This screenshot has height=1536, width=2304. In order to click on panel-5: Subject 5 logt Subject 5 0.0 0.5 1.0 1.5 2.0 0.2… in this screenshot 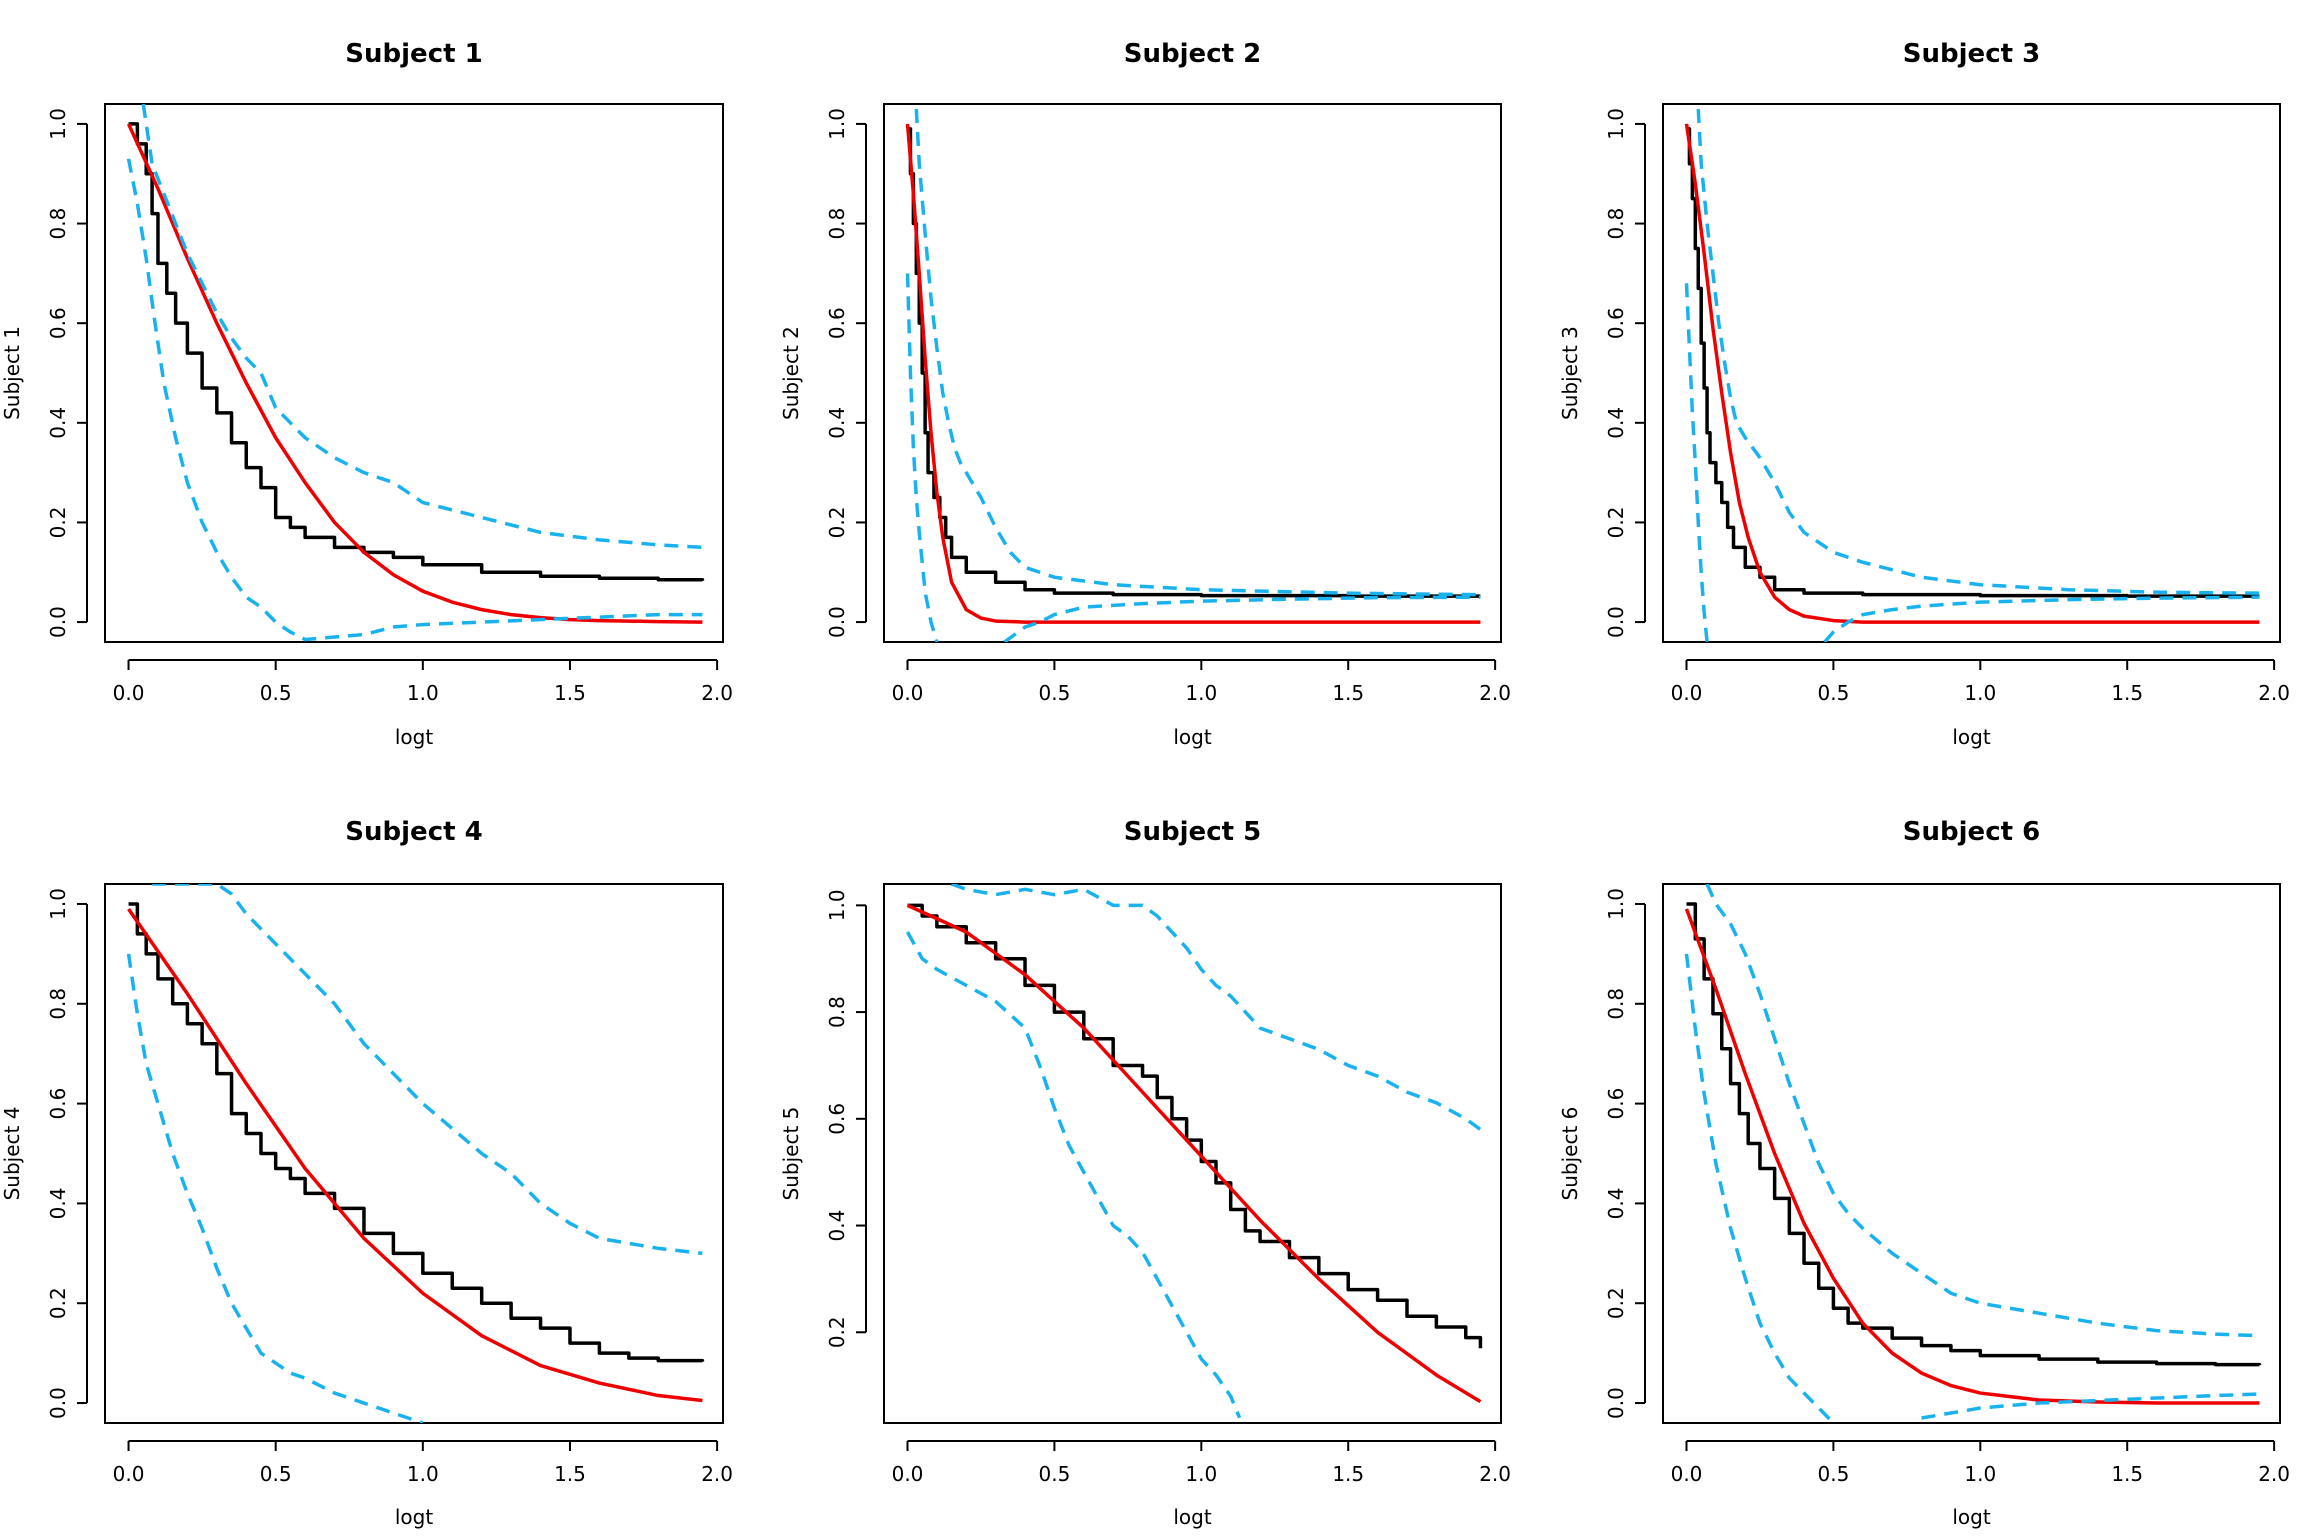, I will do `click(1145, 1173)`.